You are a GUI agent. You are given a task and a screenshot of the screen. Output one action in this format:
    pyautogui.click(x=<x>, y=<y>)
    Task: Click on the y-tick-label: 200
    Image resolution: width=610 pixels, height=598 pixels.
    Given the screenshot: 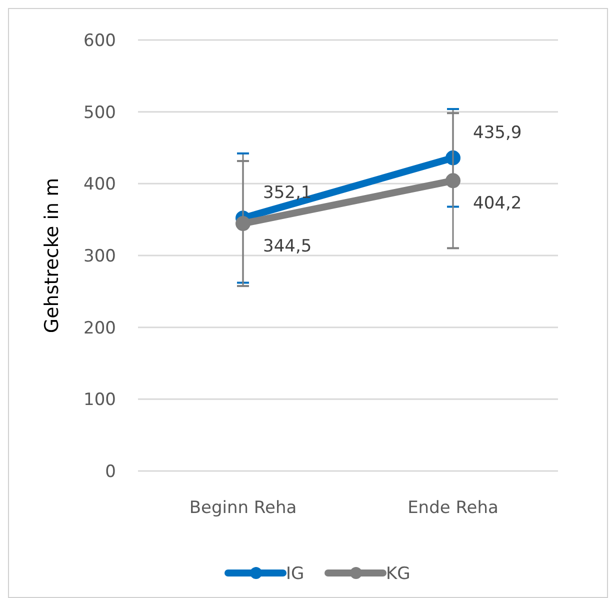 What is the action you would take?
    pyautogui.click(x=100, y=328)
    